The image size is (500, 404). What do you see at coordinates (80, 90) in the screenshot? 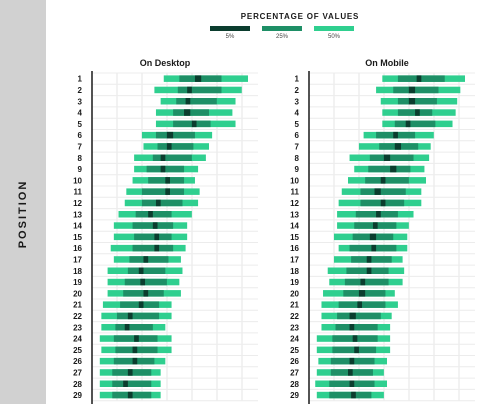
I see `panel-0-tick-2: 2` at bounding box center [80, 90].